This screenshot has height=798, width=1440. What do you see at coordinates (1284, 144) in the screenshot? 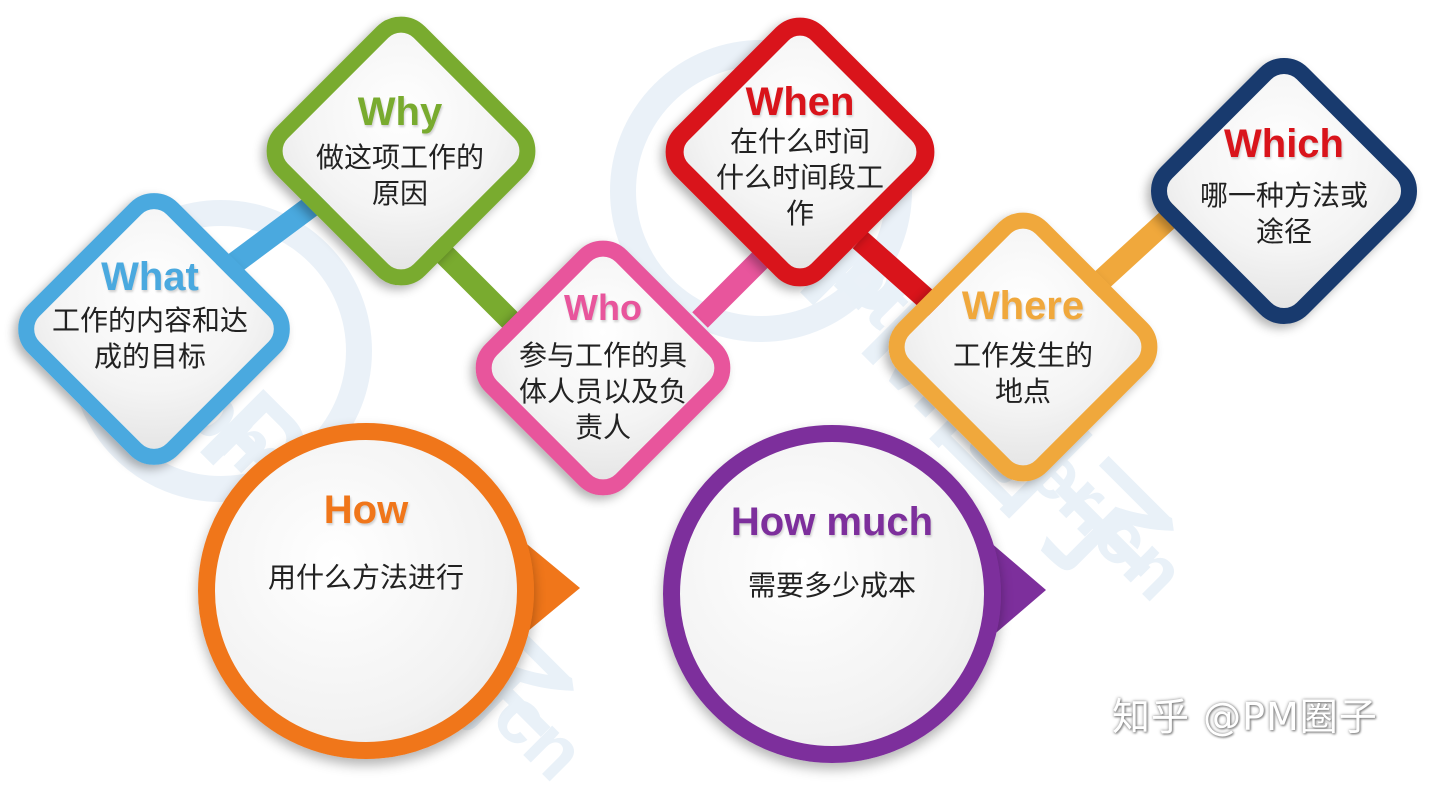
I see `which-title: Which` at bounding box center [1284, 144].